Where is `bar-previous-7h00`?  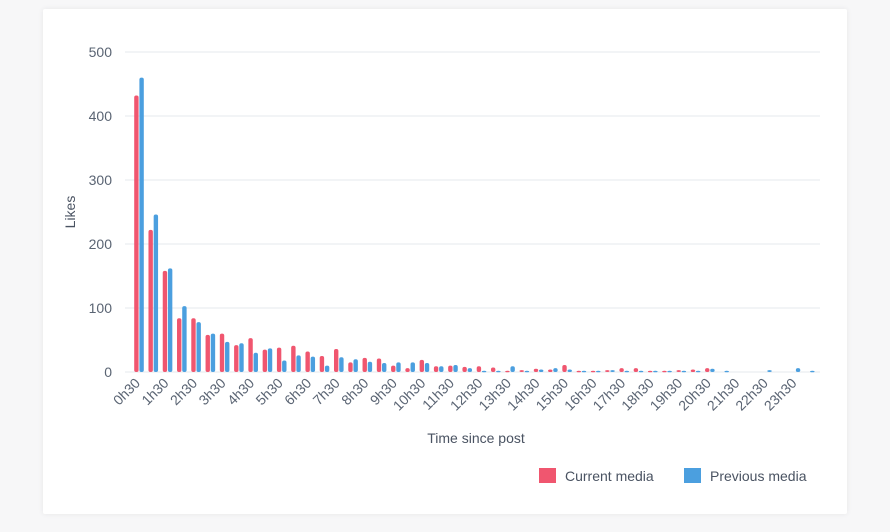 bar-previous-7h00 is located at coordinates (327, 368).